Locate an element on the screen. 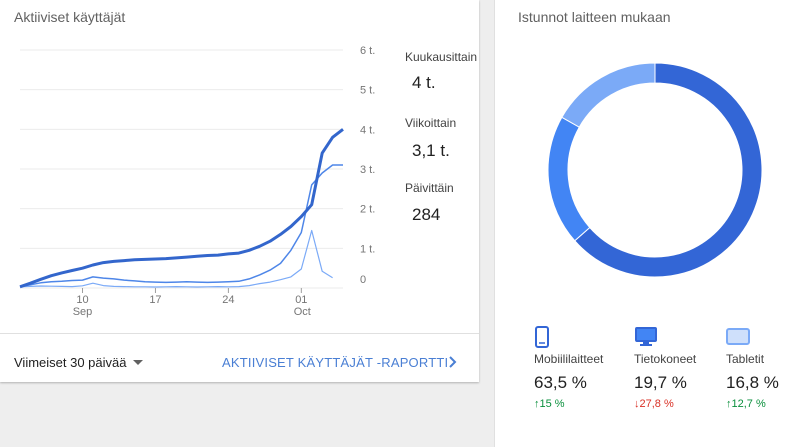 This screenshot has height=447, width=810. series-line-monthly is located at coordinates (181, 208).